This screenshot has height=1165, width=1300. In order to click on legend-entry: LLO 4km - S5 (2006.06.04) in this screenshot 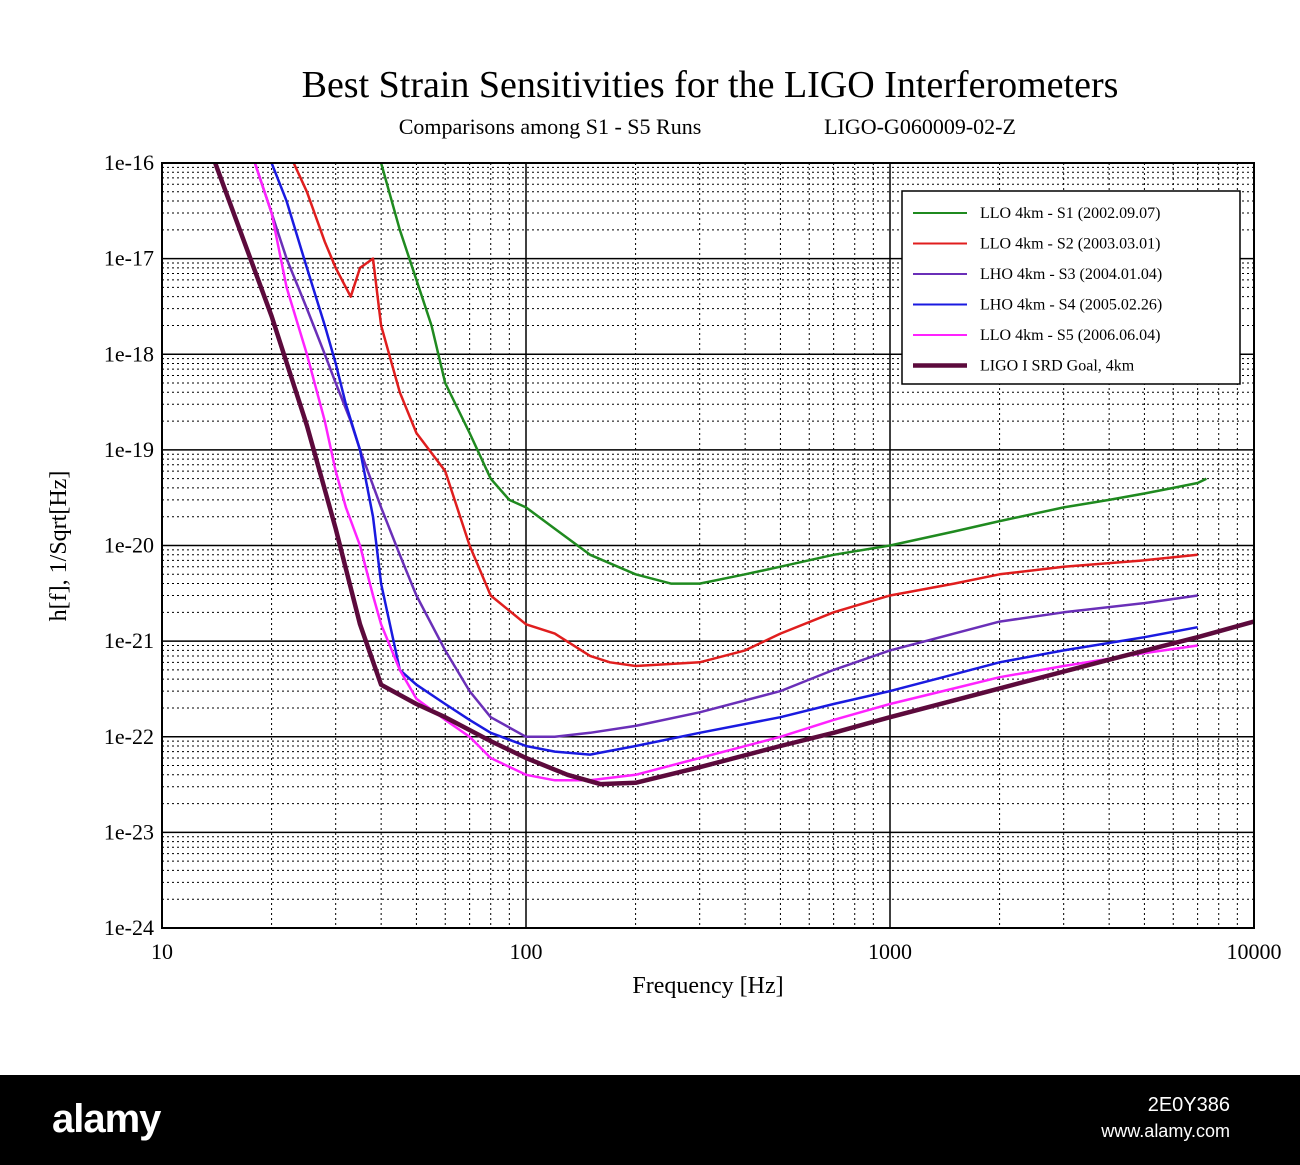, I will do `click(1070, 335)`.